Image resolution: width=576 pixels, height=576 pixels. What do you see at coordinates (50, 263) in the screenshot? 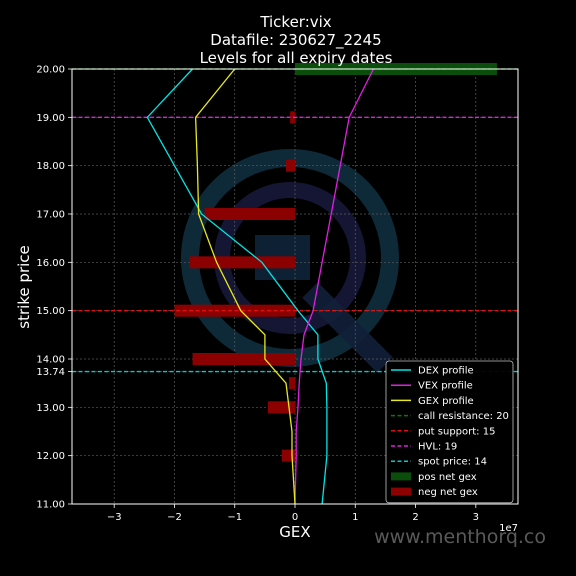
I see `y-tick-label: 16.00` at bounding box center [50, 263].